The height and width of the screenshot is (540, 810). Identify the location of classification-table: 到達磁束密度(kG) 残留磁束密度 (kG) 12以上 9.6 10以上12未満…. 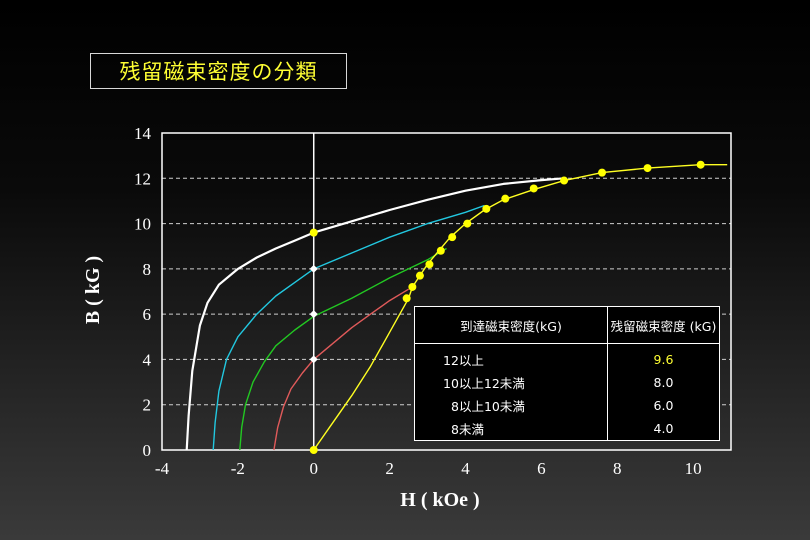
(567, 373).